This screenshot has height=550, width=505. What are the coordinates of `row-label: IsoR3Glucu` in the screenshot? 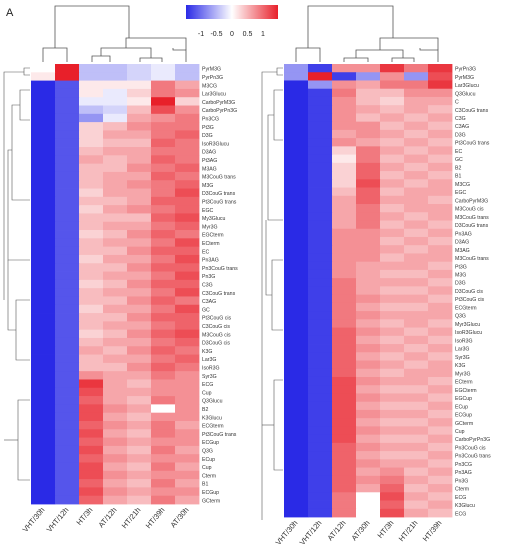 It's located at (468, 333).